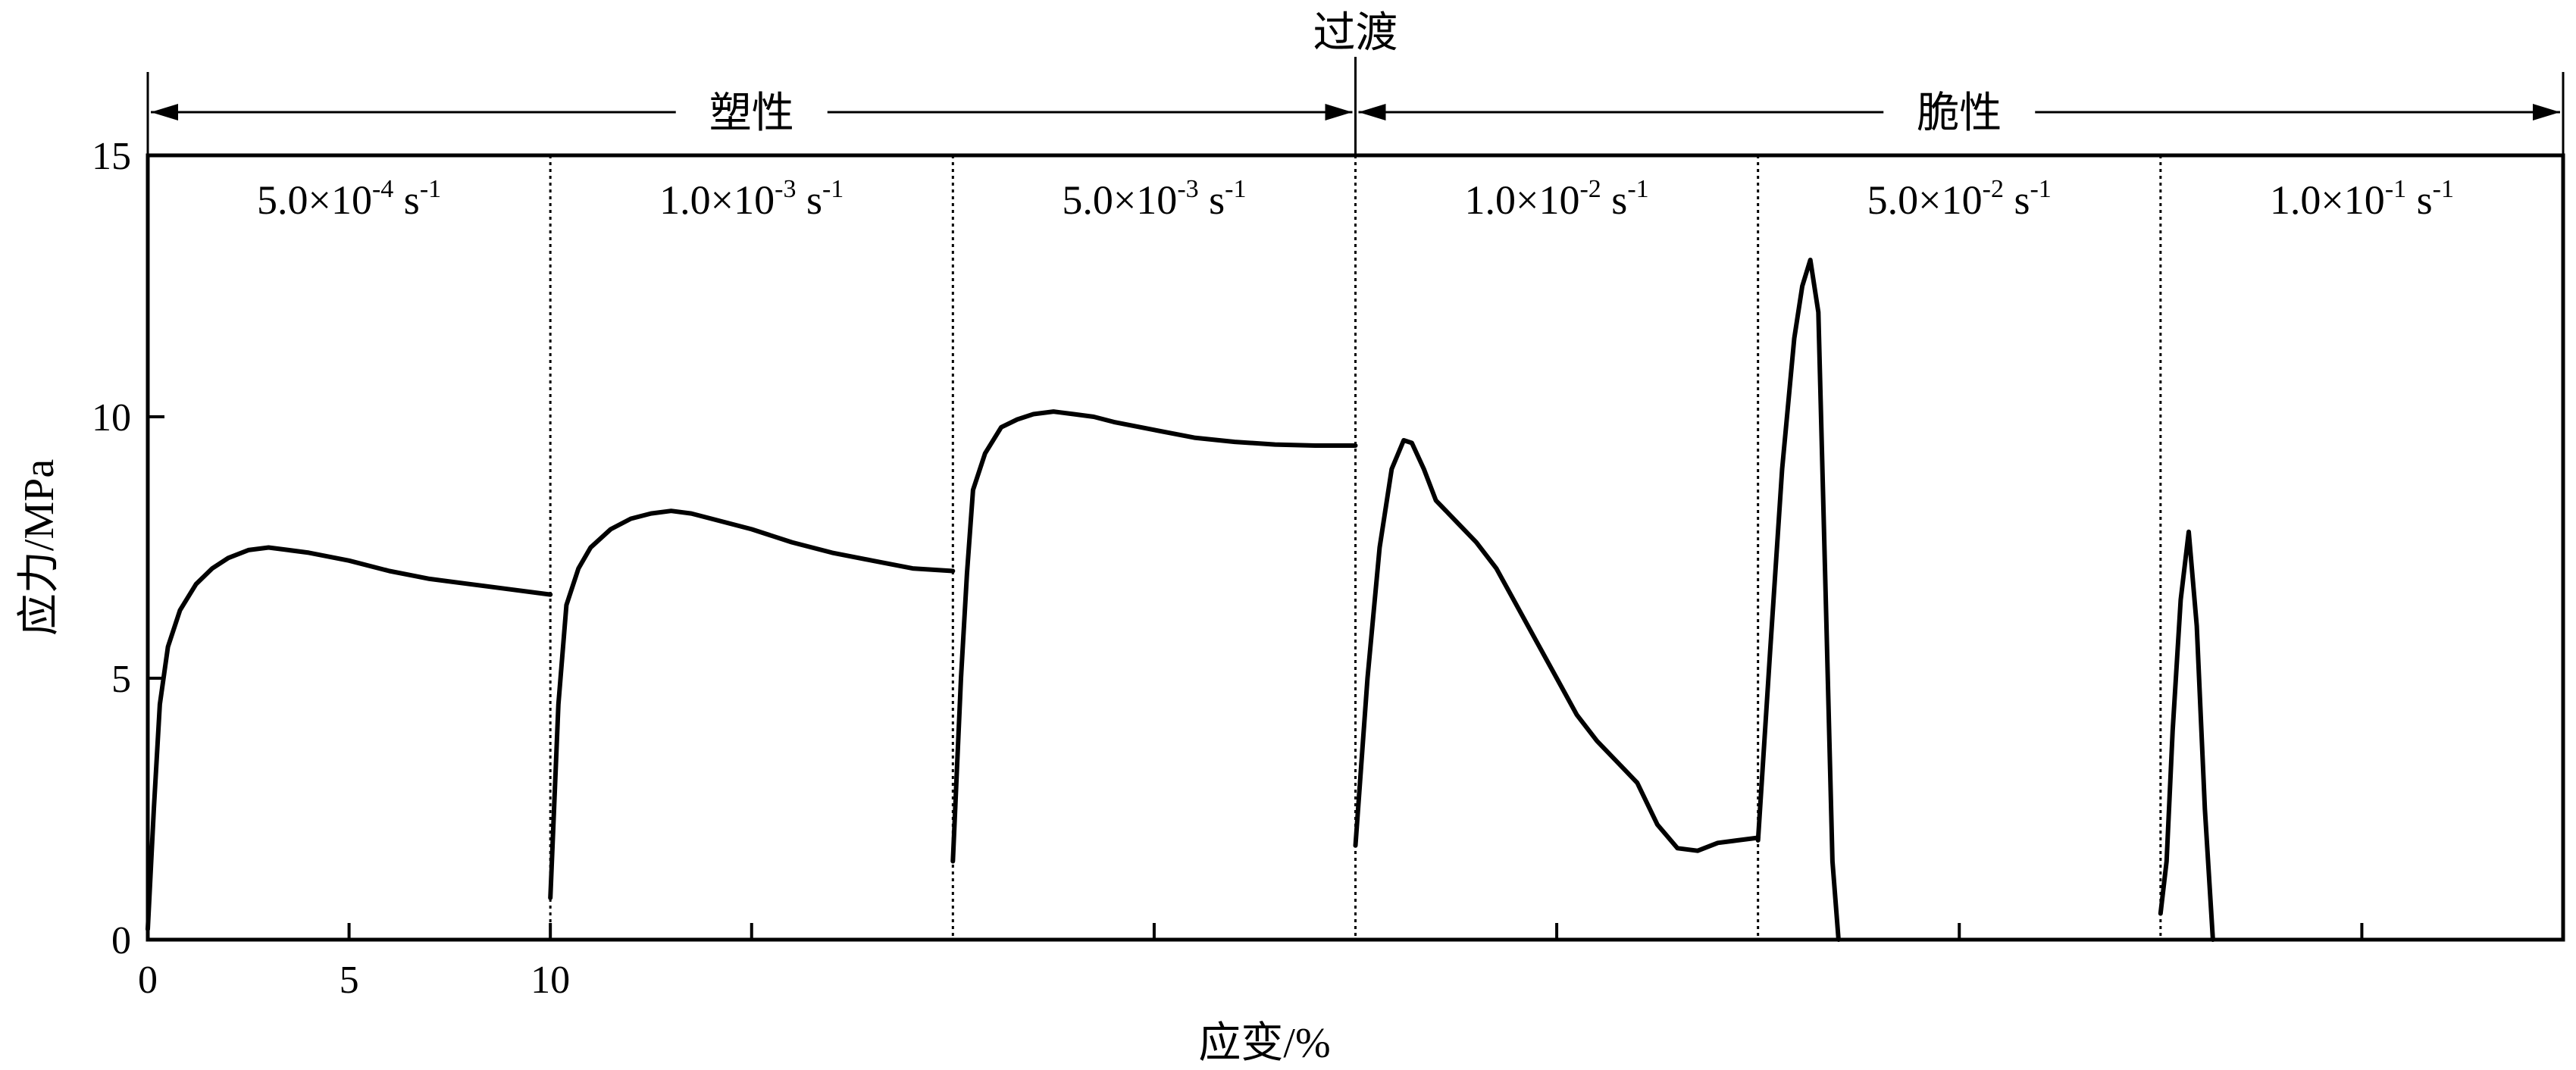  What do you see at coordinates (121, 679) in the screenshot?
I see `y-tick-label: 5` at bounding box center [121, 679].